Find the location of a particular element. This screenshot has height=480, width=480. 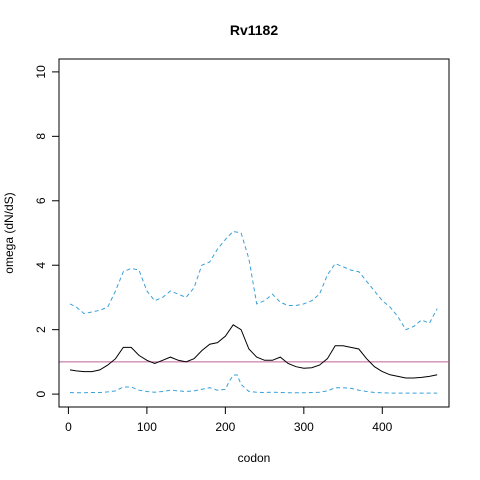

y-tick-label: 4 is located at coordinates (41, 265).